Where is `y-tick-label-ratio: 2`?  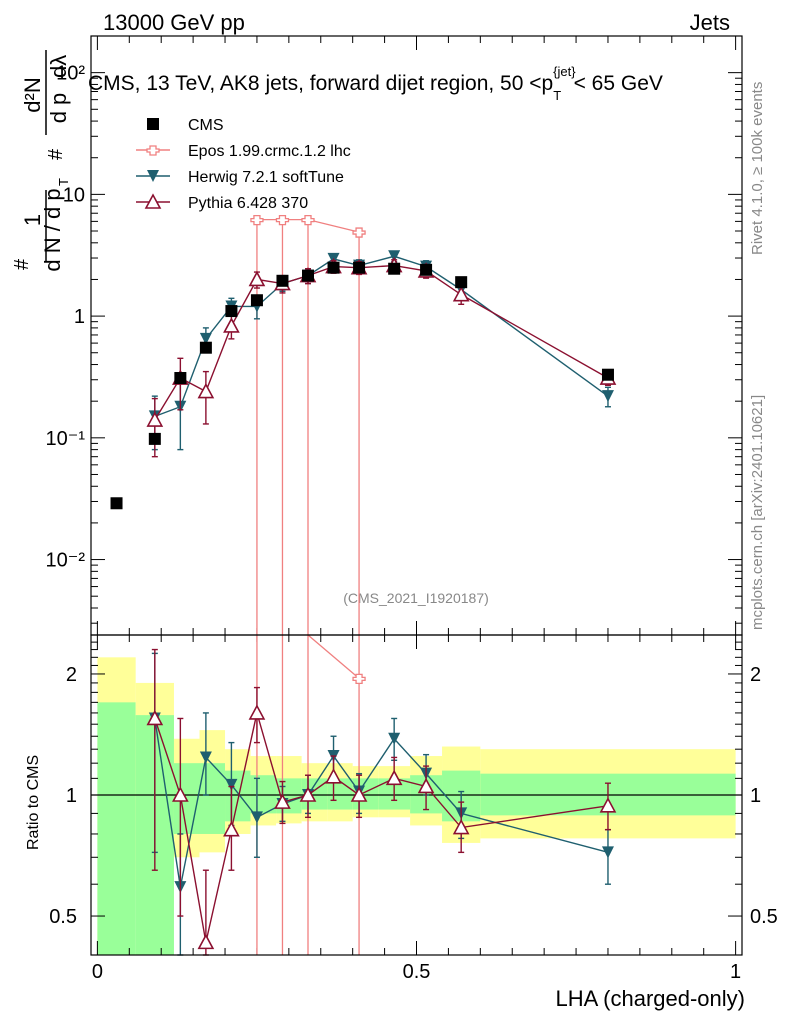
y-tick-label-ratio: 2 is located at coordinates (71, 675).